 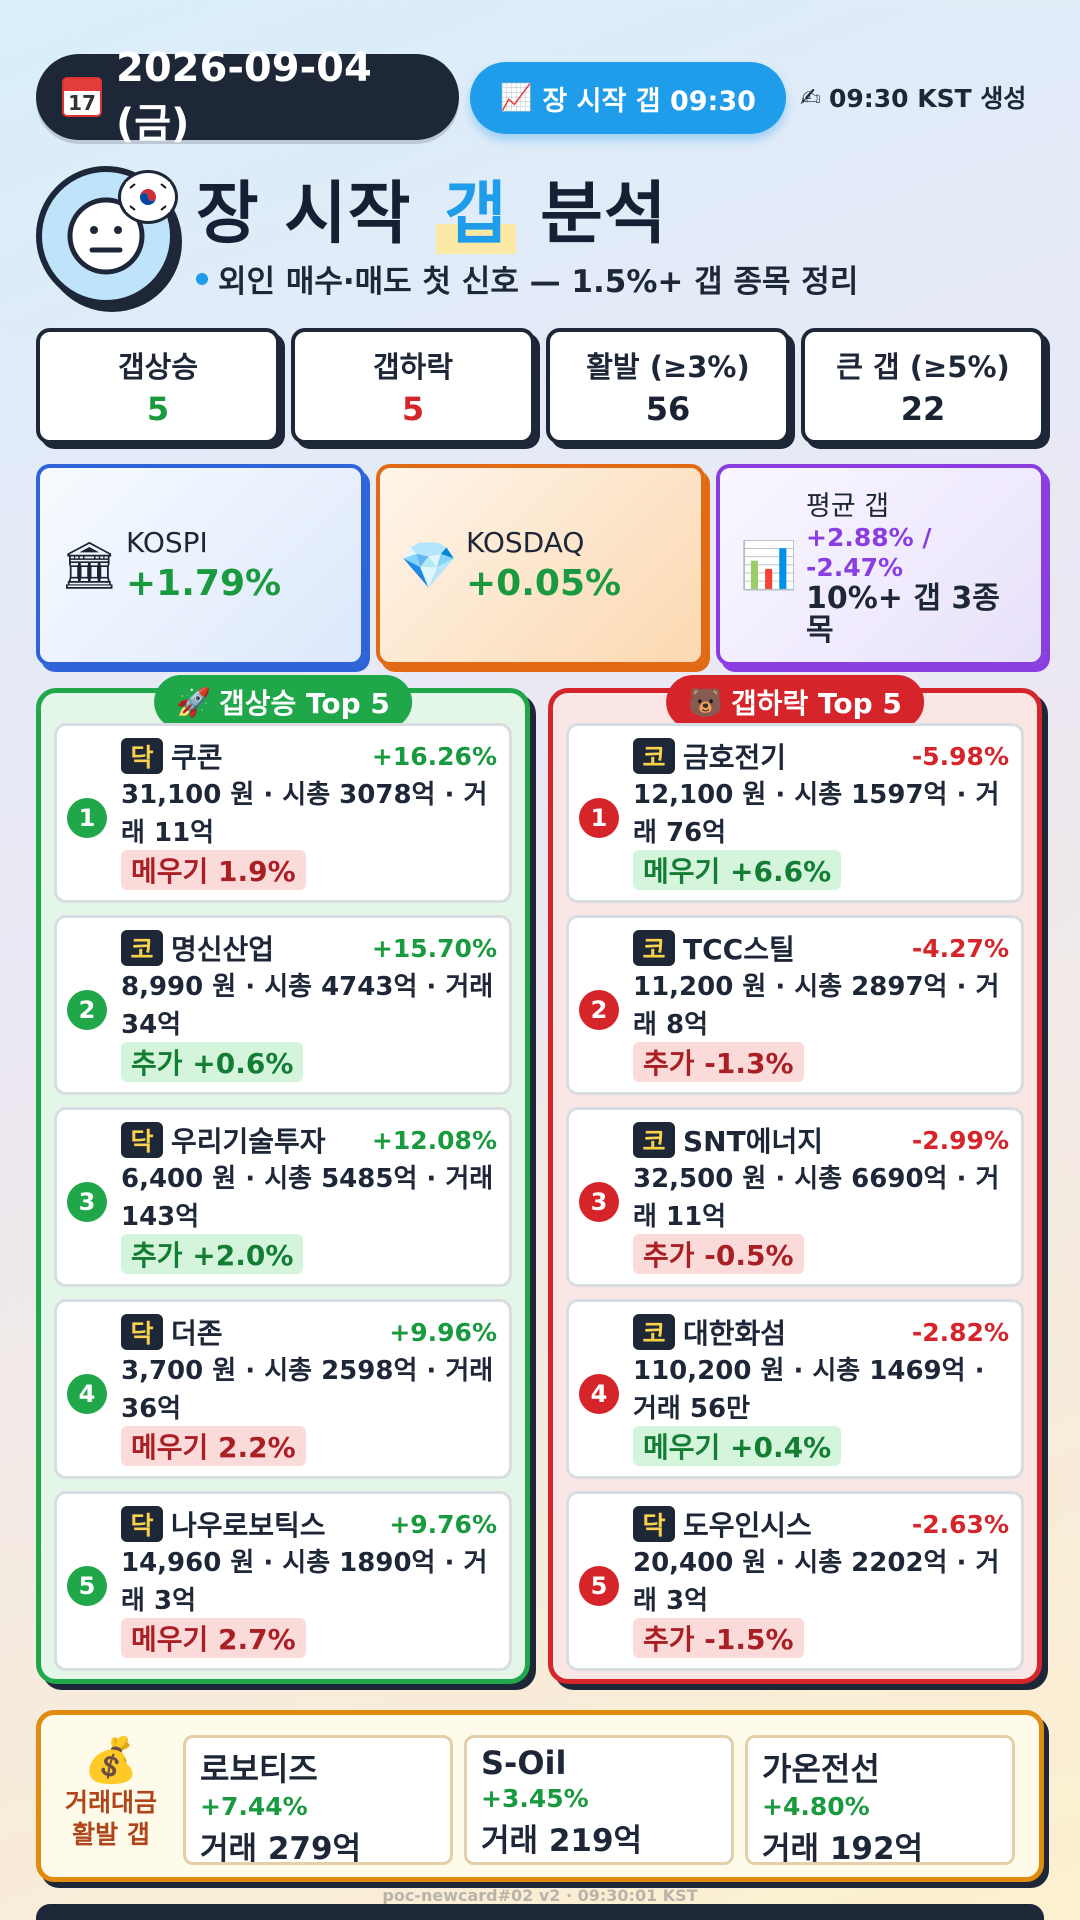 I want to click on stock-detail: 8,990 원 · 시총 4743억 · 거래 34억, so click(x=307, y=1006).